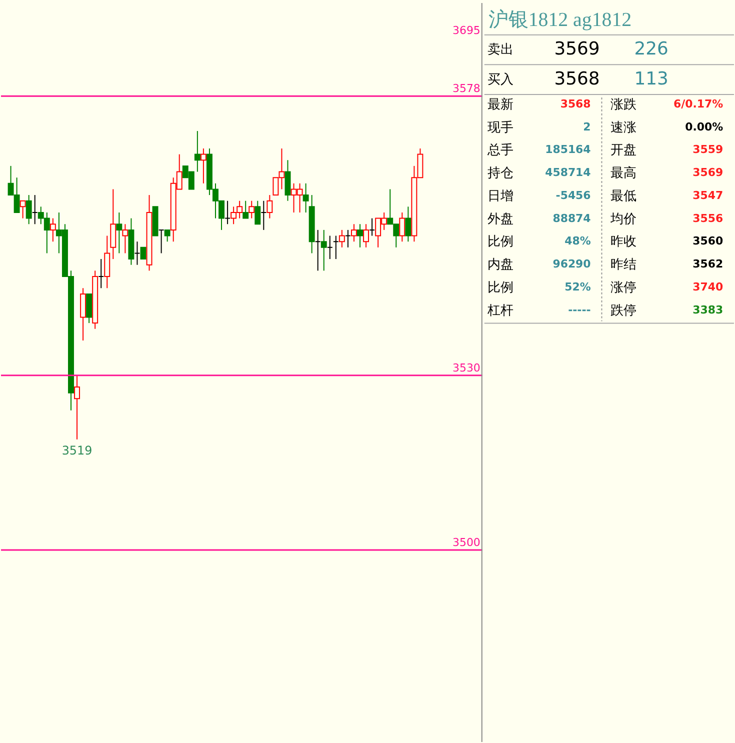 Image resolution: width=735 pixels, height=743 pixels. Describe the element at coordinates (708, 195) in the screenshot. I see `text: 3547` at that location.